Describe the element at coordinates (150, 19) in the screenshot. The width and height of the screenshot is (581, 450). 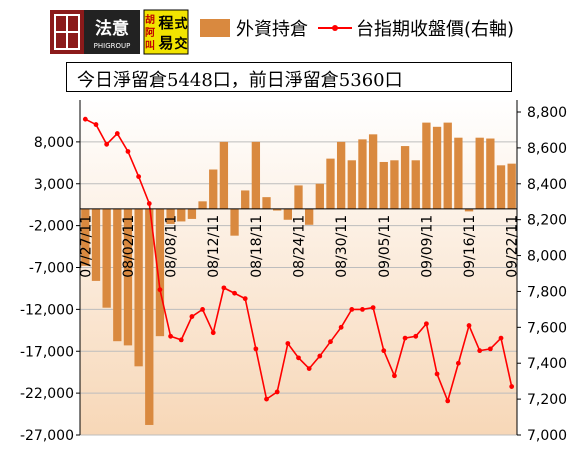
I see `badge-side-char-1: 胡` at that location.